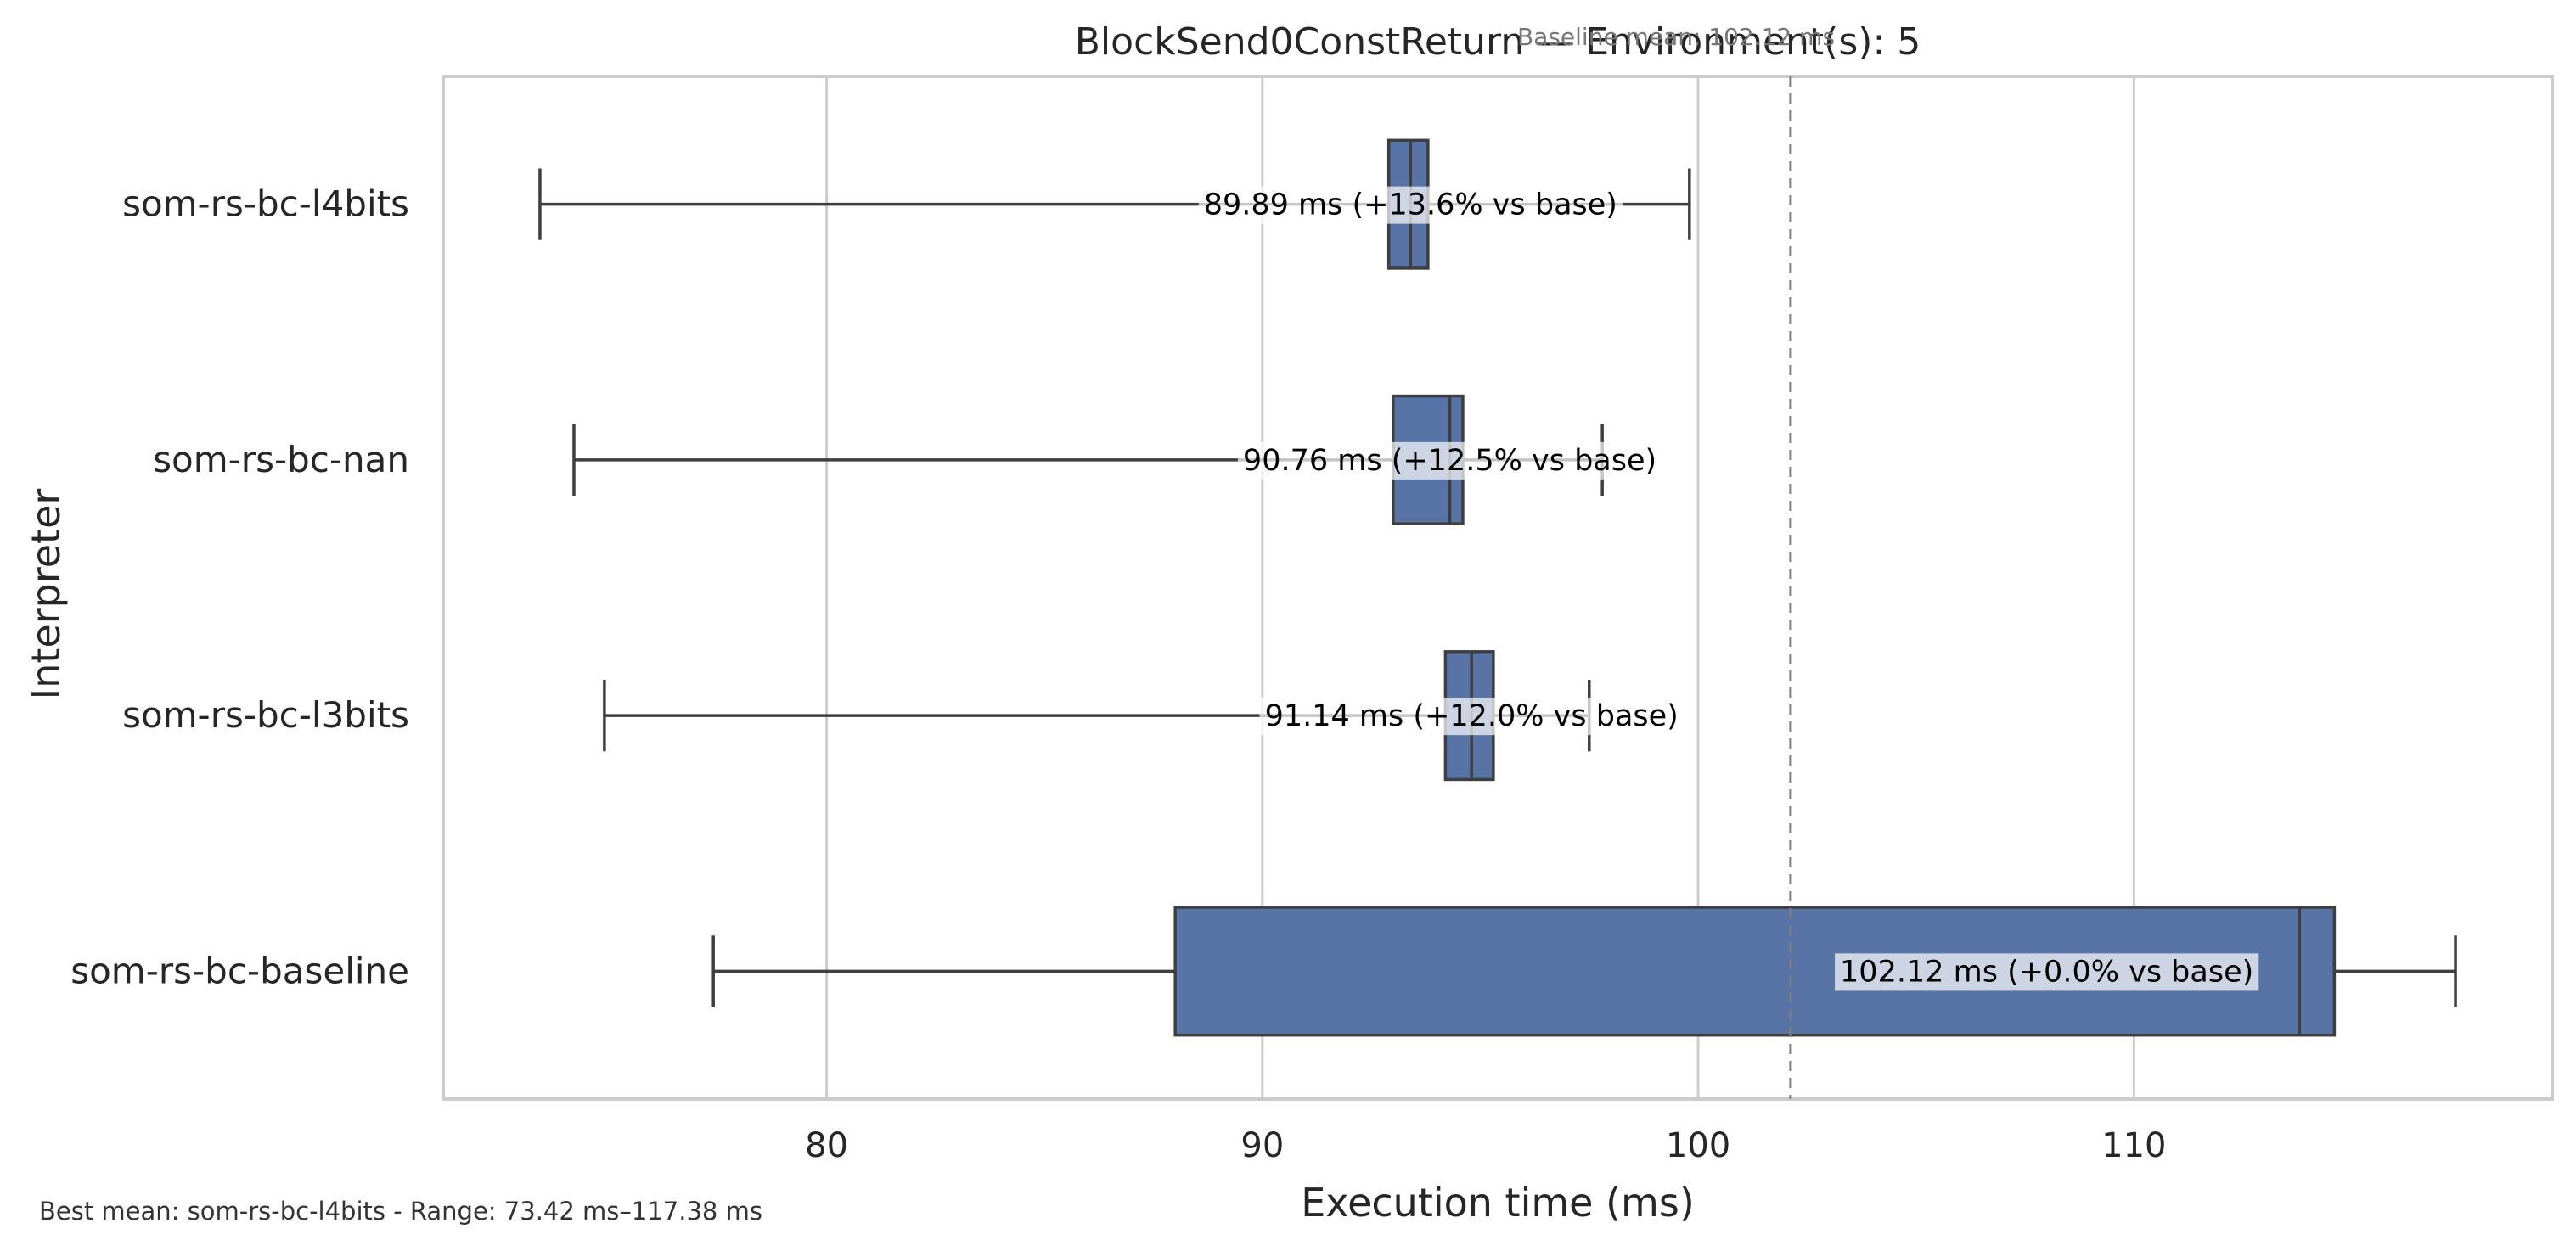 The width and height of the screenshot is (2576, 1251). Describe the element at coordinates (239, 971) in the screenshot. I see `y-tick-label: som-rs-bc-baseline` at that location.